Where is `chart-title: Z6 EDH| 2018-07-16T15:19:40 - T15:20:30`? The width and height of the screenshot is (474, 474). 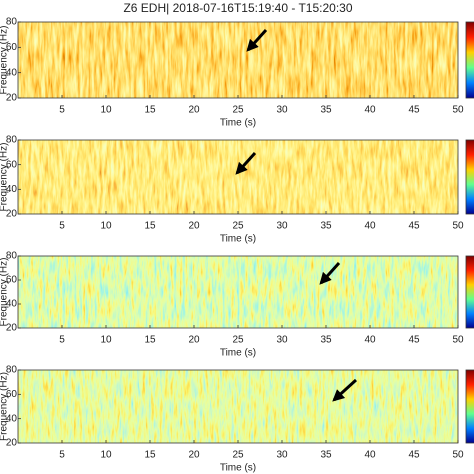
chart-title: Z6 EDH| 2018-07-16T15:19:40 - T15:20:30 is located at coordinates (237, 8).